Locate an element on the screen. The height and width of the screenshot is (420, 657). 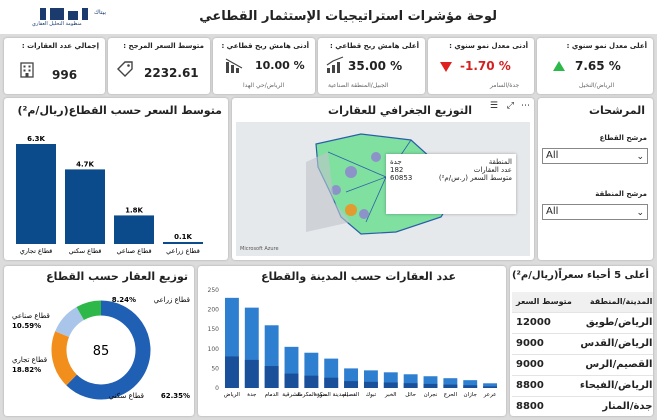
y-tick-label: 50 is located at coordinates (215, 368).